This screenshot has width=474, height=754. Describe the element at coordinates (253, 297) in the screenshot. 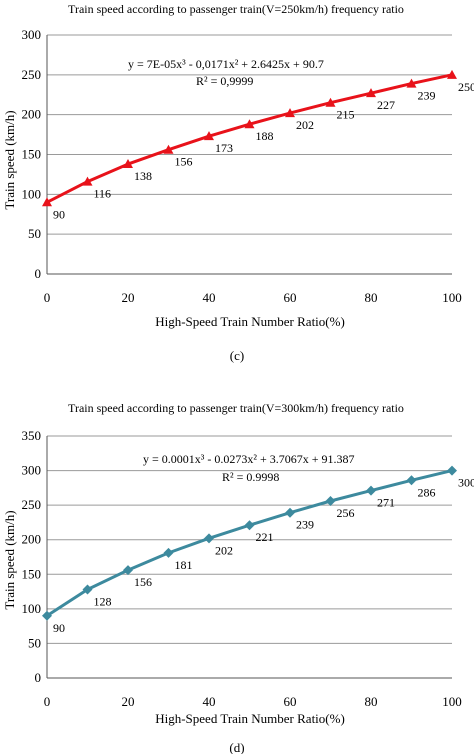

I see `chart-c-x-ticks: 0 20 40 60 80 100` at that location.